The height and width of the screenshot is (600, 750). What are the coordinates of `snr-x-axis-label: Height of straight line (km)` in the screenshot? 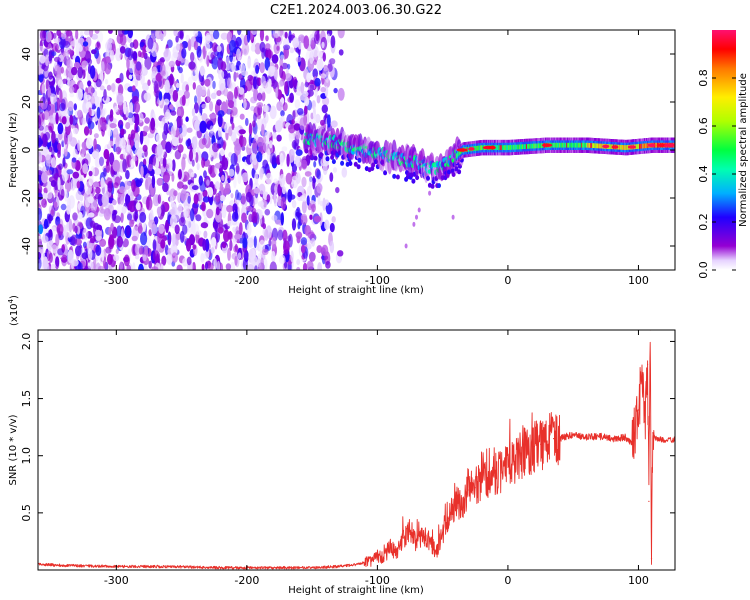 It's located at (356, 590).